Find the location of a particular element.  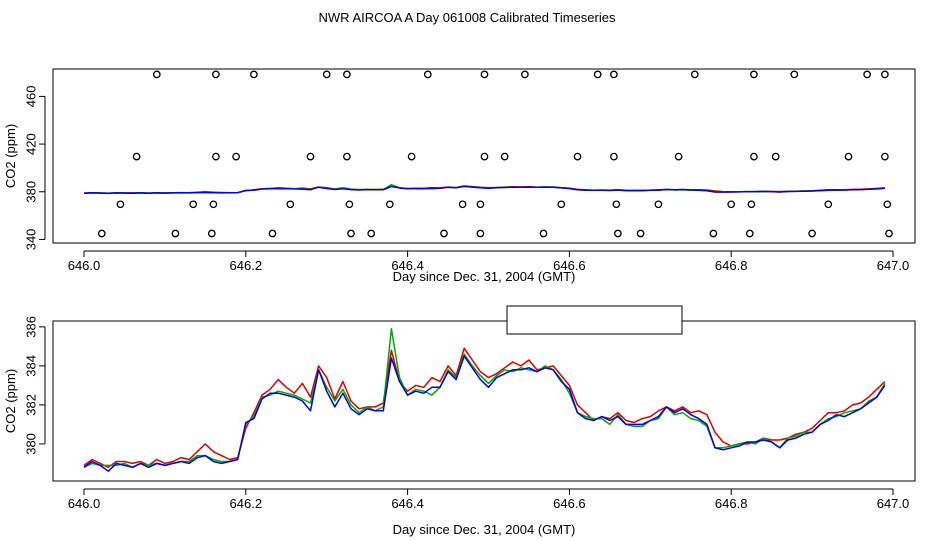

bottom-x-tick-label: 646.2 is located at coordinates (246, 503).